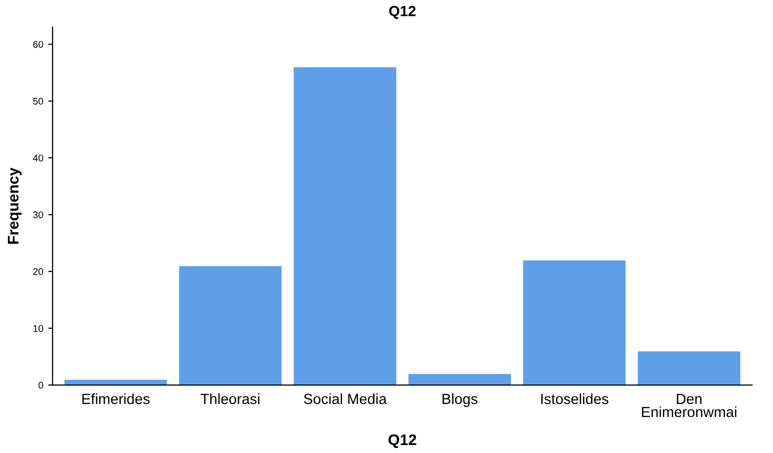 This screenshot has width=773, height=453. Describe the element at coordinates (41, 385) in the screenshot. I see `y-tick-label: 0` at that location.